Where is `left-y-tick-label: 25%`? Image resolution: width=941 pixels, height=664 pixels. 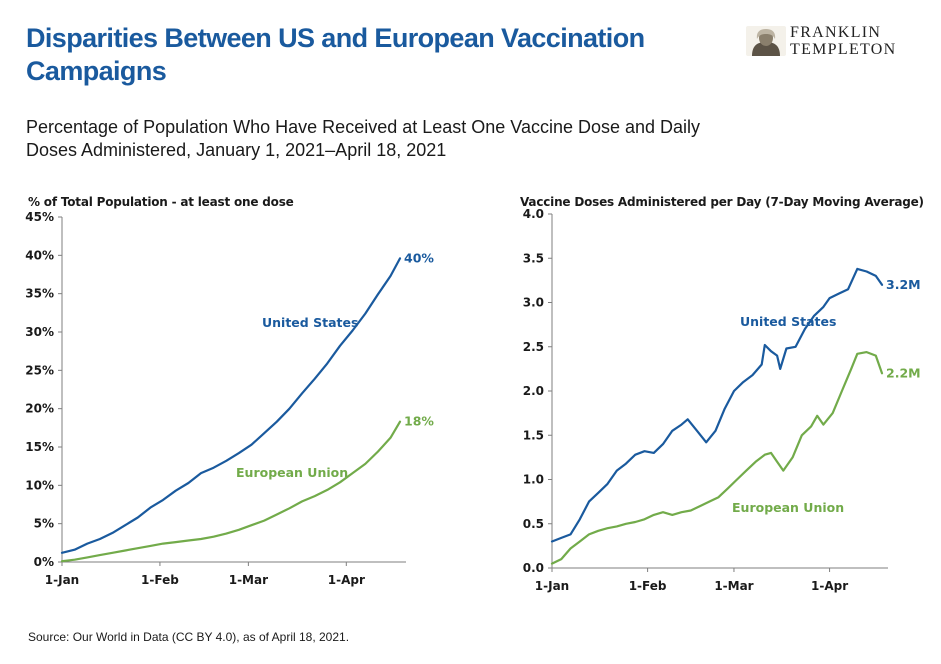 left-y-tick-label: 25% is located at coordinates (39, 370).